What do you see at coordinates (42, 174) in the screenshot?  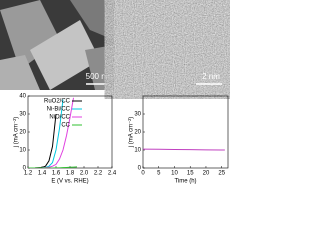 I see `x-tick-label: 1.4` at bounding box center [42, 174].